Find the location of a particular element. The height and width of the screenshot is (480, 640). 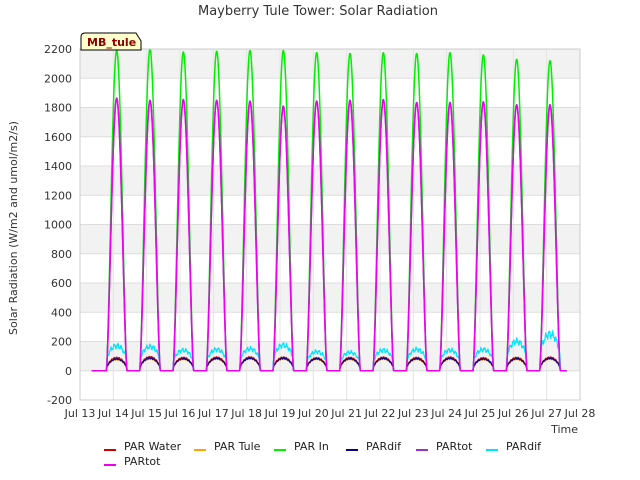

x-tick-label: Jul 15 is located at coordinates (146, 413).